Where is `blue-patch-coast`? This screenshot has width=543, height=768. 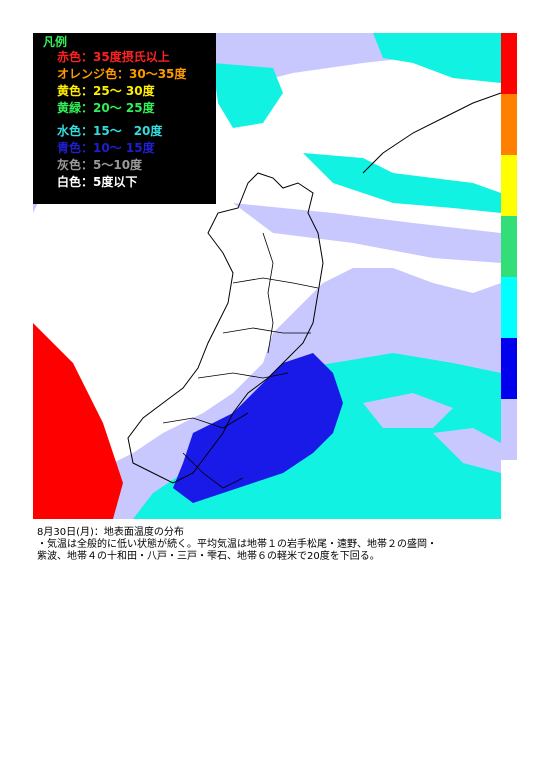 blue-patch-coast is located at coordinates (288, 435).